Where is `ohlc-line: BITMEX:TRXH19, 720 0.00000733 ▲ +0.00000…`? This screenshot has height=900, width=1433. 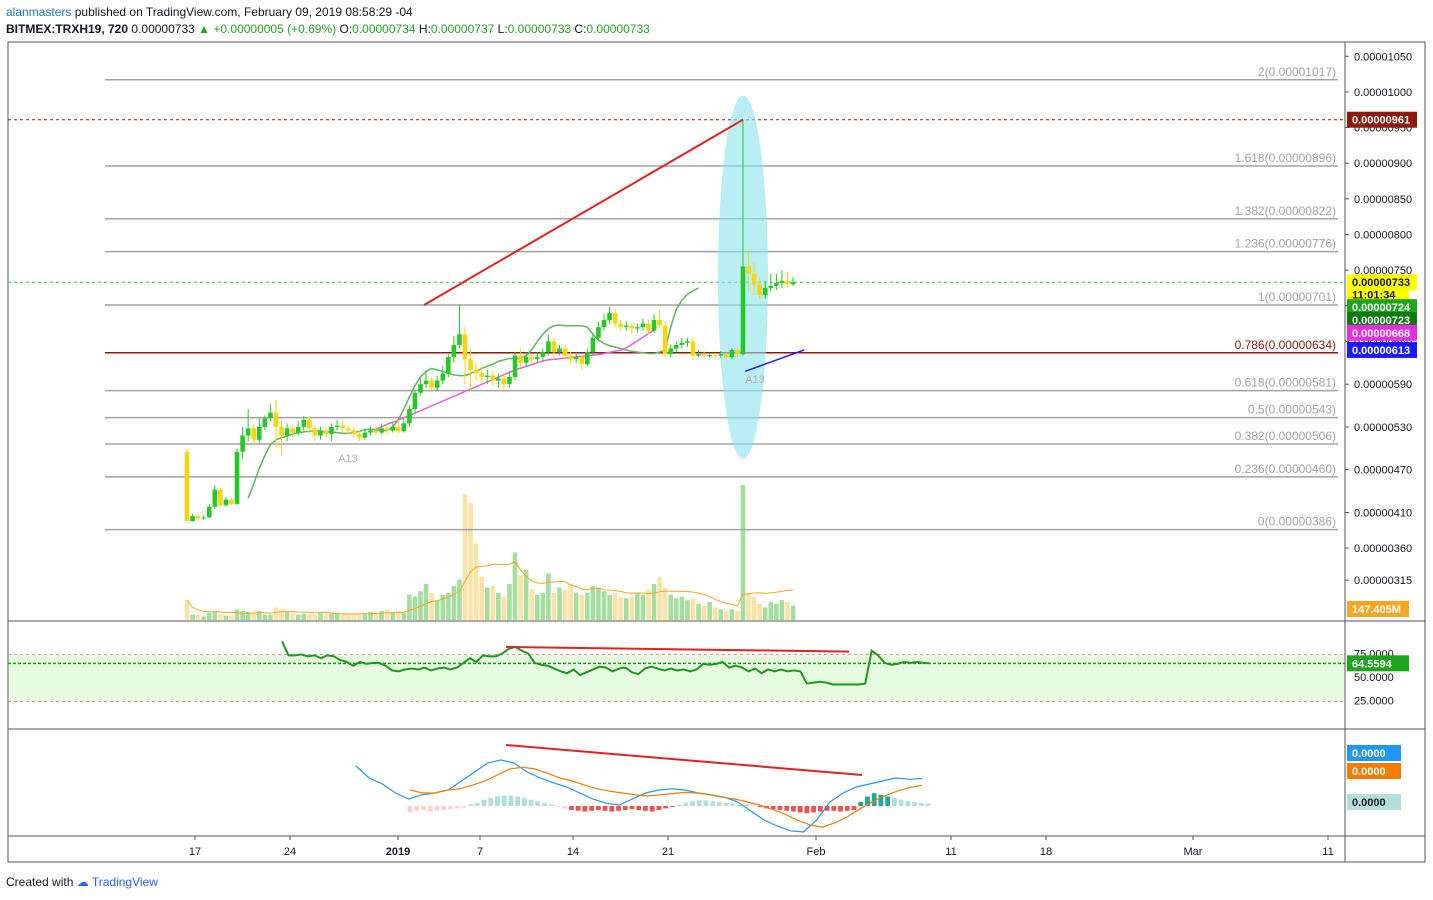 ohlc-line: BITMEX:TRXH19, 720 0.00000733 ▲ +0.00000… is located at coordinates (328, 29).